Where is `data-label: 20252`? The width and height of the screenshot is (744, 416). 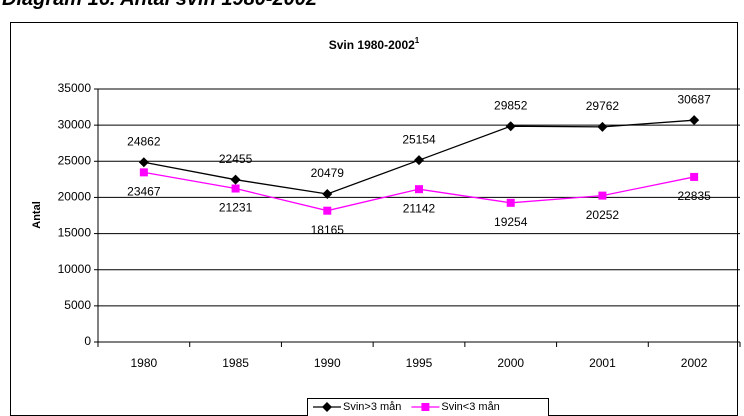
data-label: 20252 is located at coordinates (603, 215).